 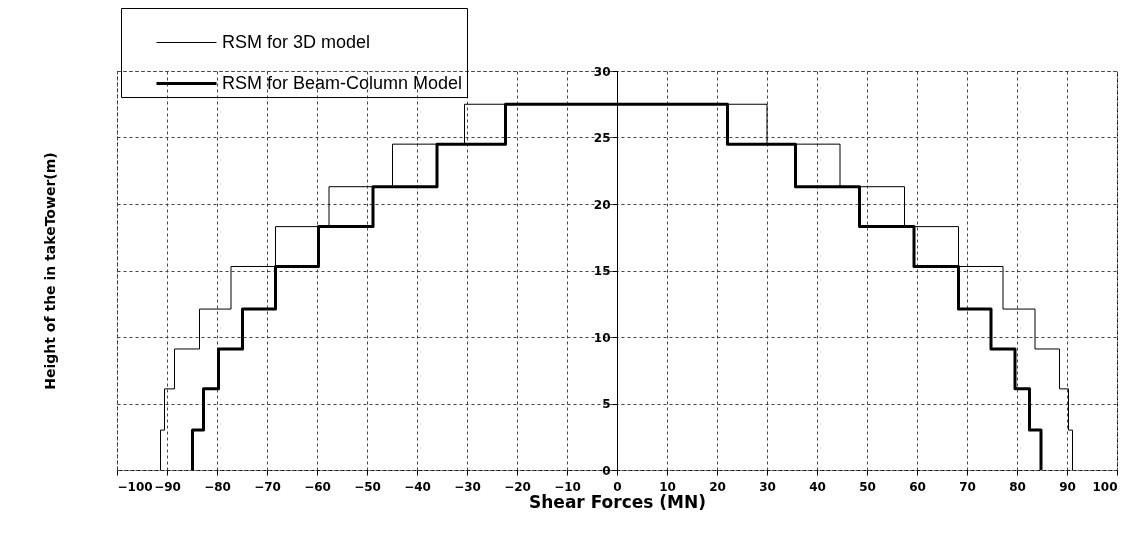 I want to click on x-tick-label: −80, so click(x=217, y=486).